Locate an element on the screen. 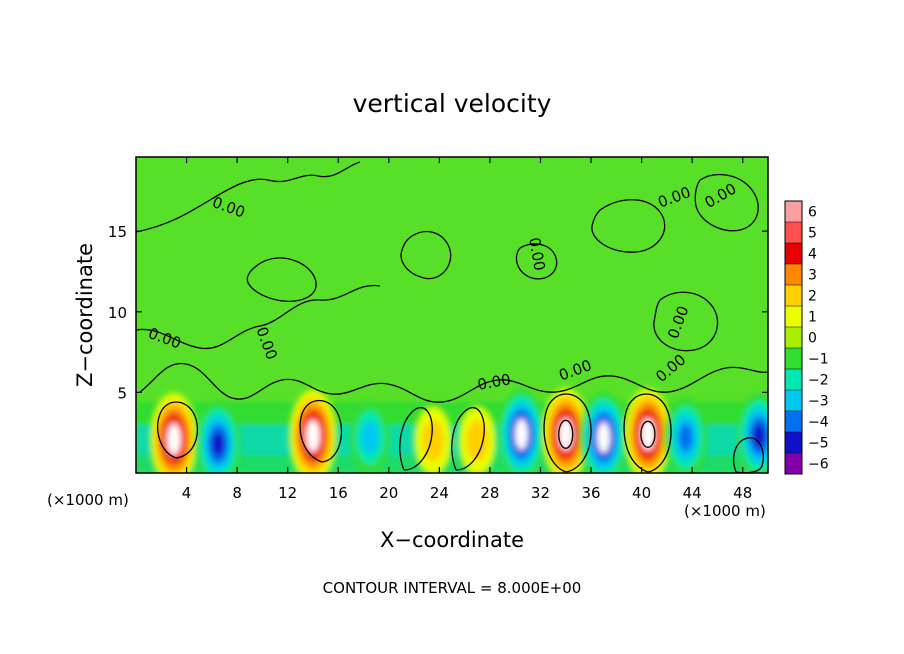  colorbar-label-12: −6 is located at coordinates (818, 465).